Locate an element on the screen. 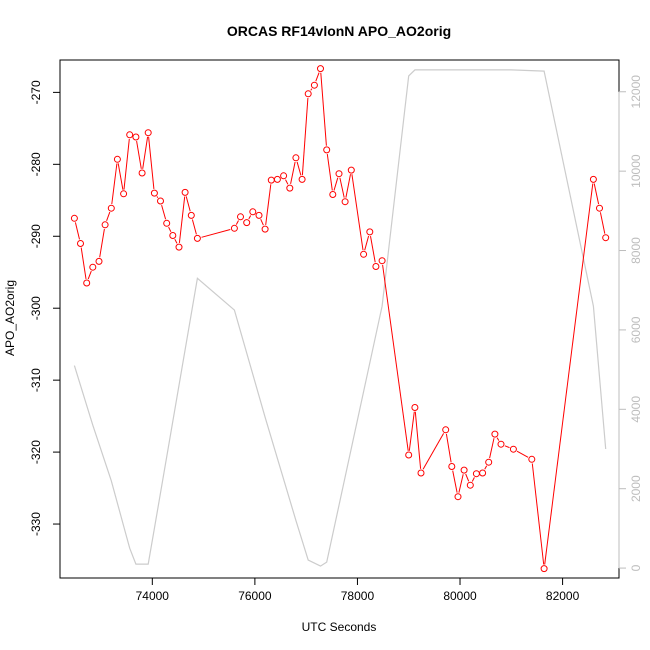  x-axis-label: UTC Seconds is located at coordinates (339, 627).